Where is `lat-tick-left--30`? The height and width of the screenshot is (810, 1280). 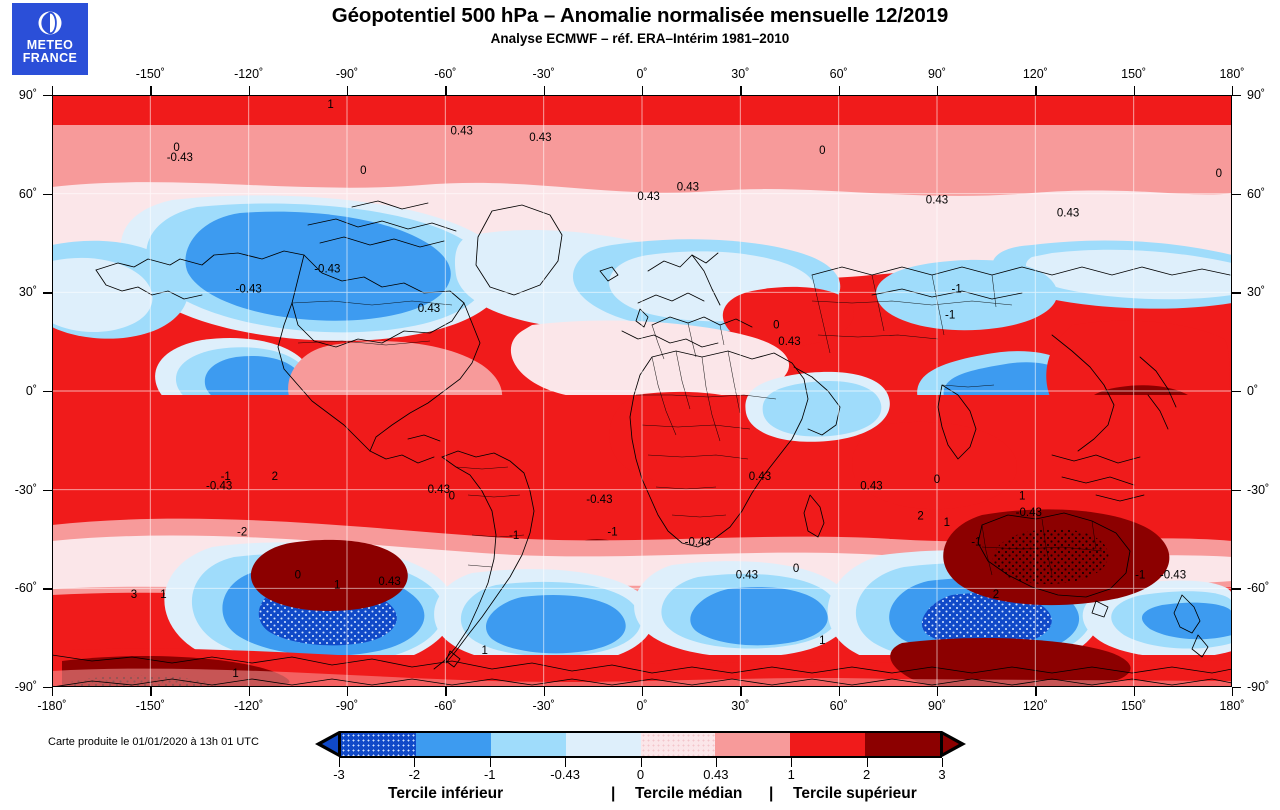
lat-tick-left--30 is located at coordinates (47, 490).